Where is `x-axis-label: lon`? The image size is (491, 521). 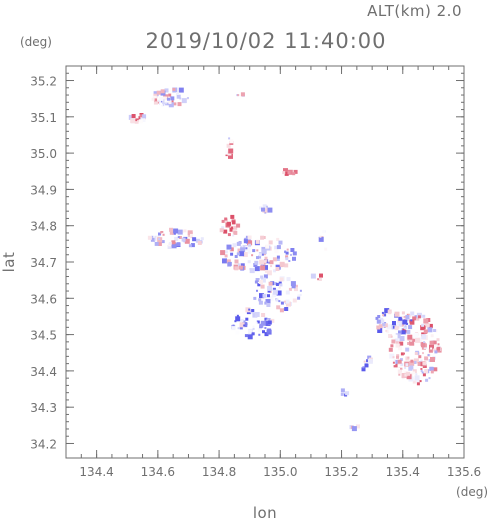 x-axis-label: lon is located at coordinates (265, 512).